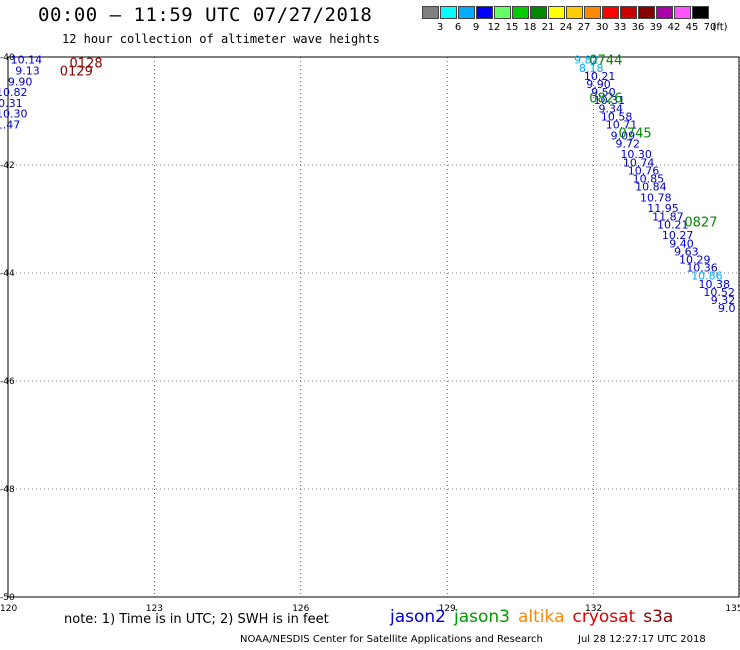 The height and width of the screenshot is (650, 740). I want to click on wave-height-label: 10.85, so click(649, 179).